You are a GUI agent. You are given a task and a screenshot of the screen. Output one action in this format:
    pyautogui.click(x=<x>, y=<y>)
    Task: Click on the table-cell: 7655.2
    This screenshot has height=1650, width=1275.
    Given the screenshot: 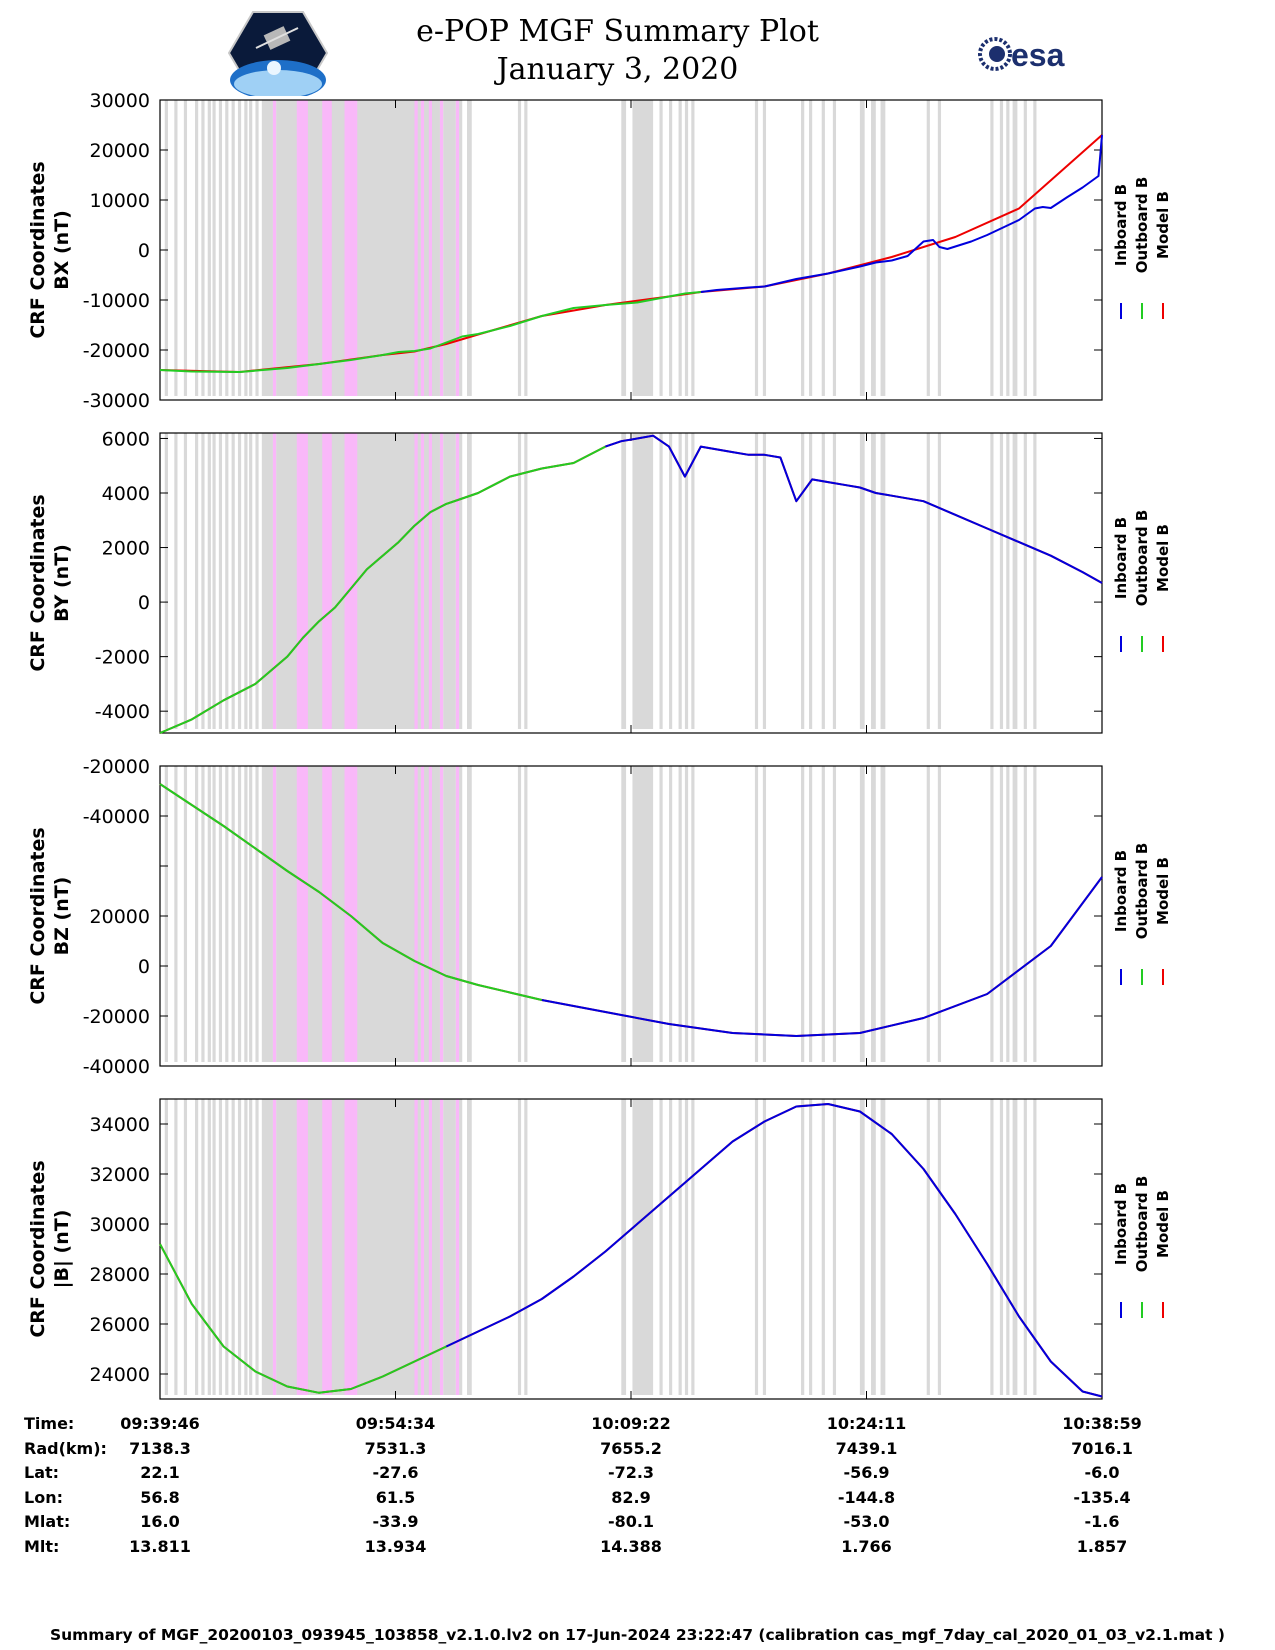 What is the action you would take?
    pyautogui.click(x=631, y=1448)
    